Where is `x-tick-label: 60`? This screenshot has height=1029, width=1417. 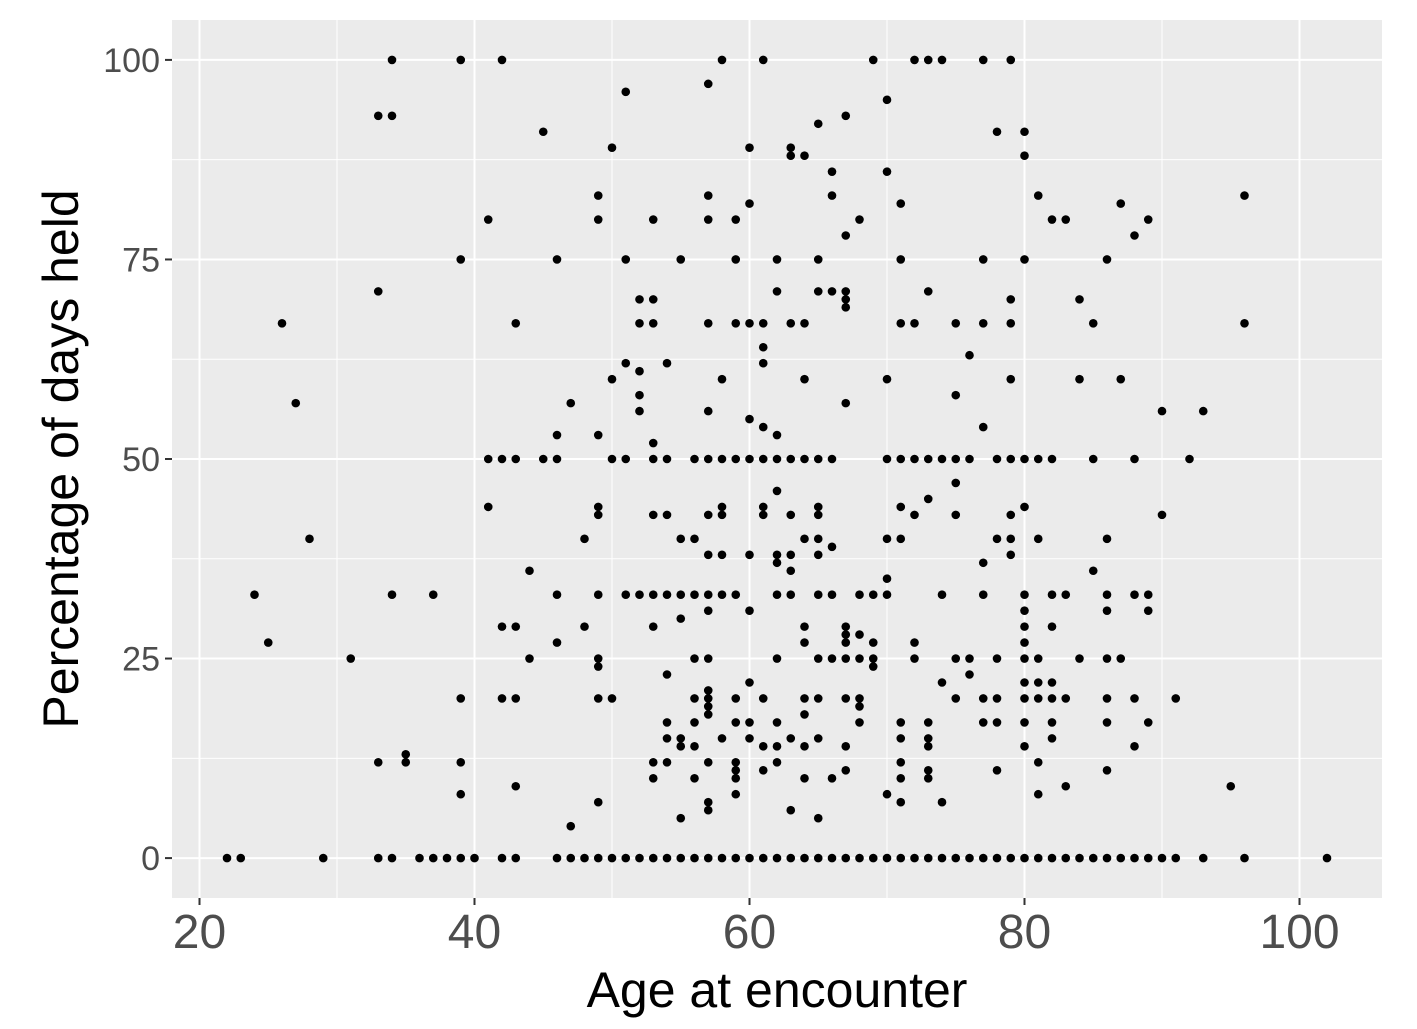
x-tick-label: 60 is located at coordinates (749, 932).